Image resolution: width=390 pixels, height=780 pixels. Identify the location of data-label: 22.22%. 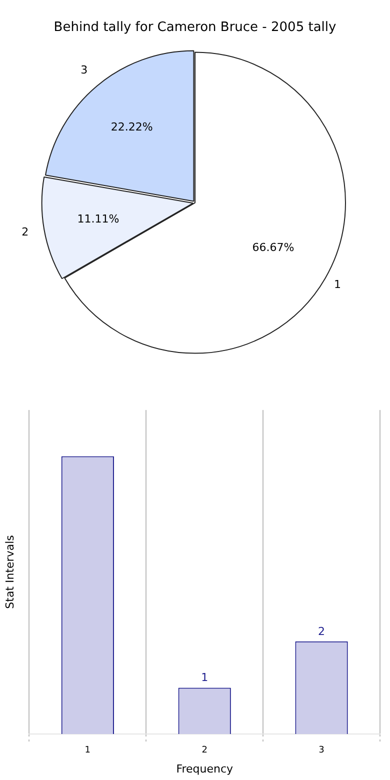
(131, 127).